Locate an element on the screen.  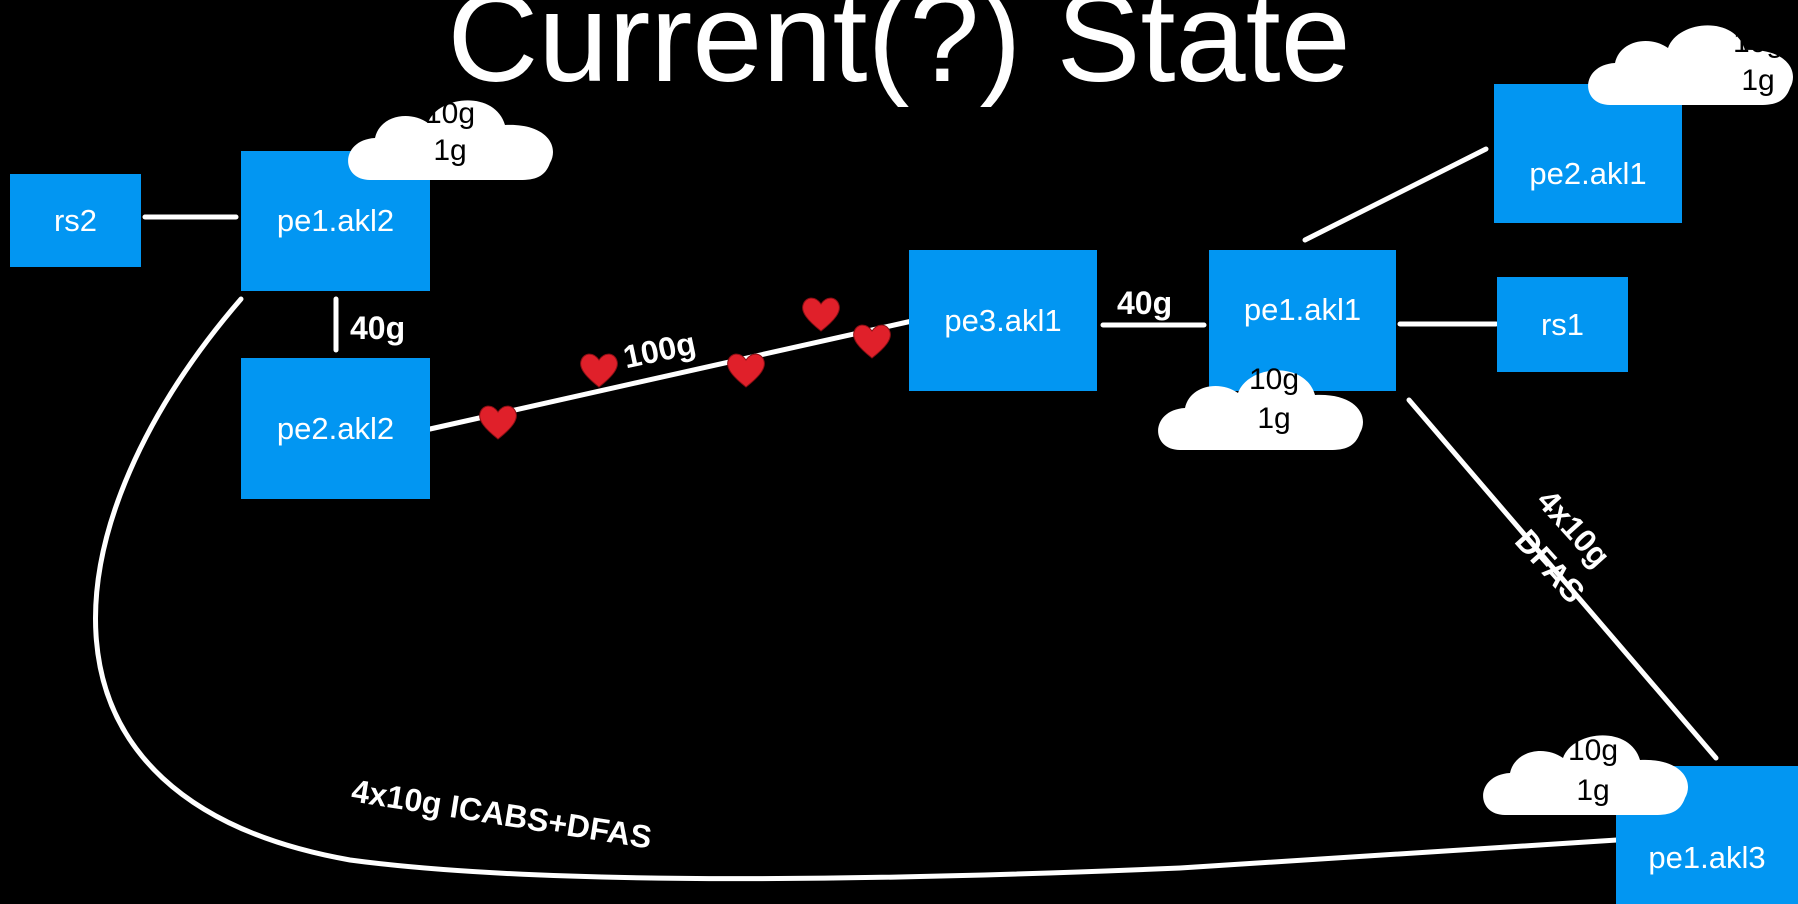
node-rs1: rs1 is located at coordinates (1562, 324).